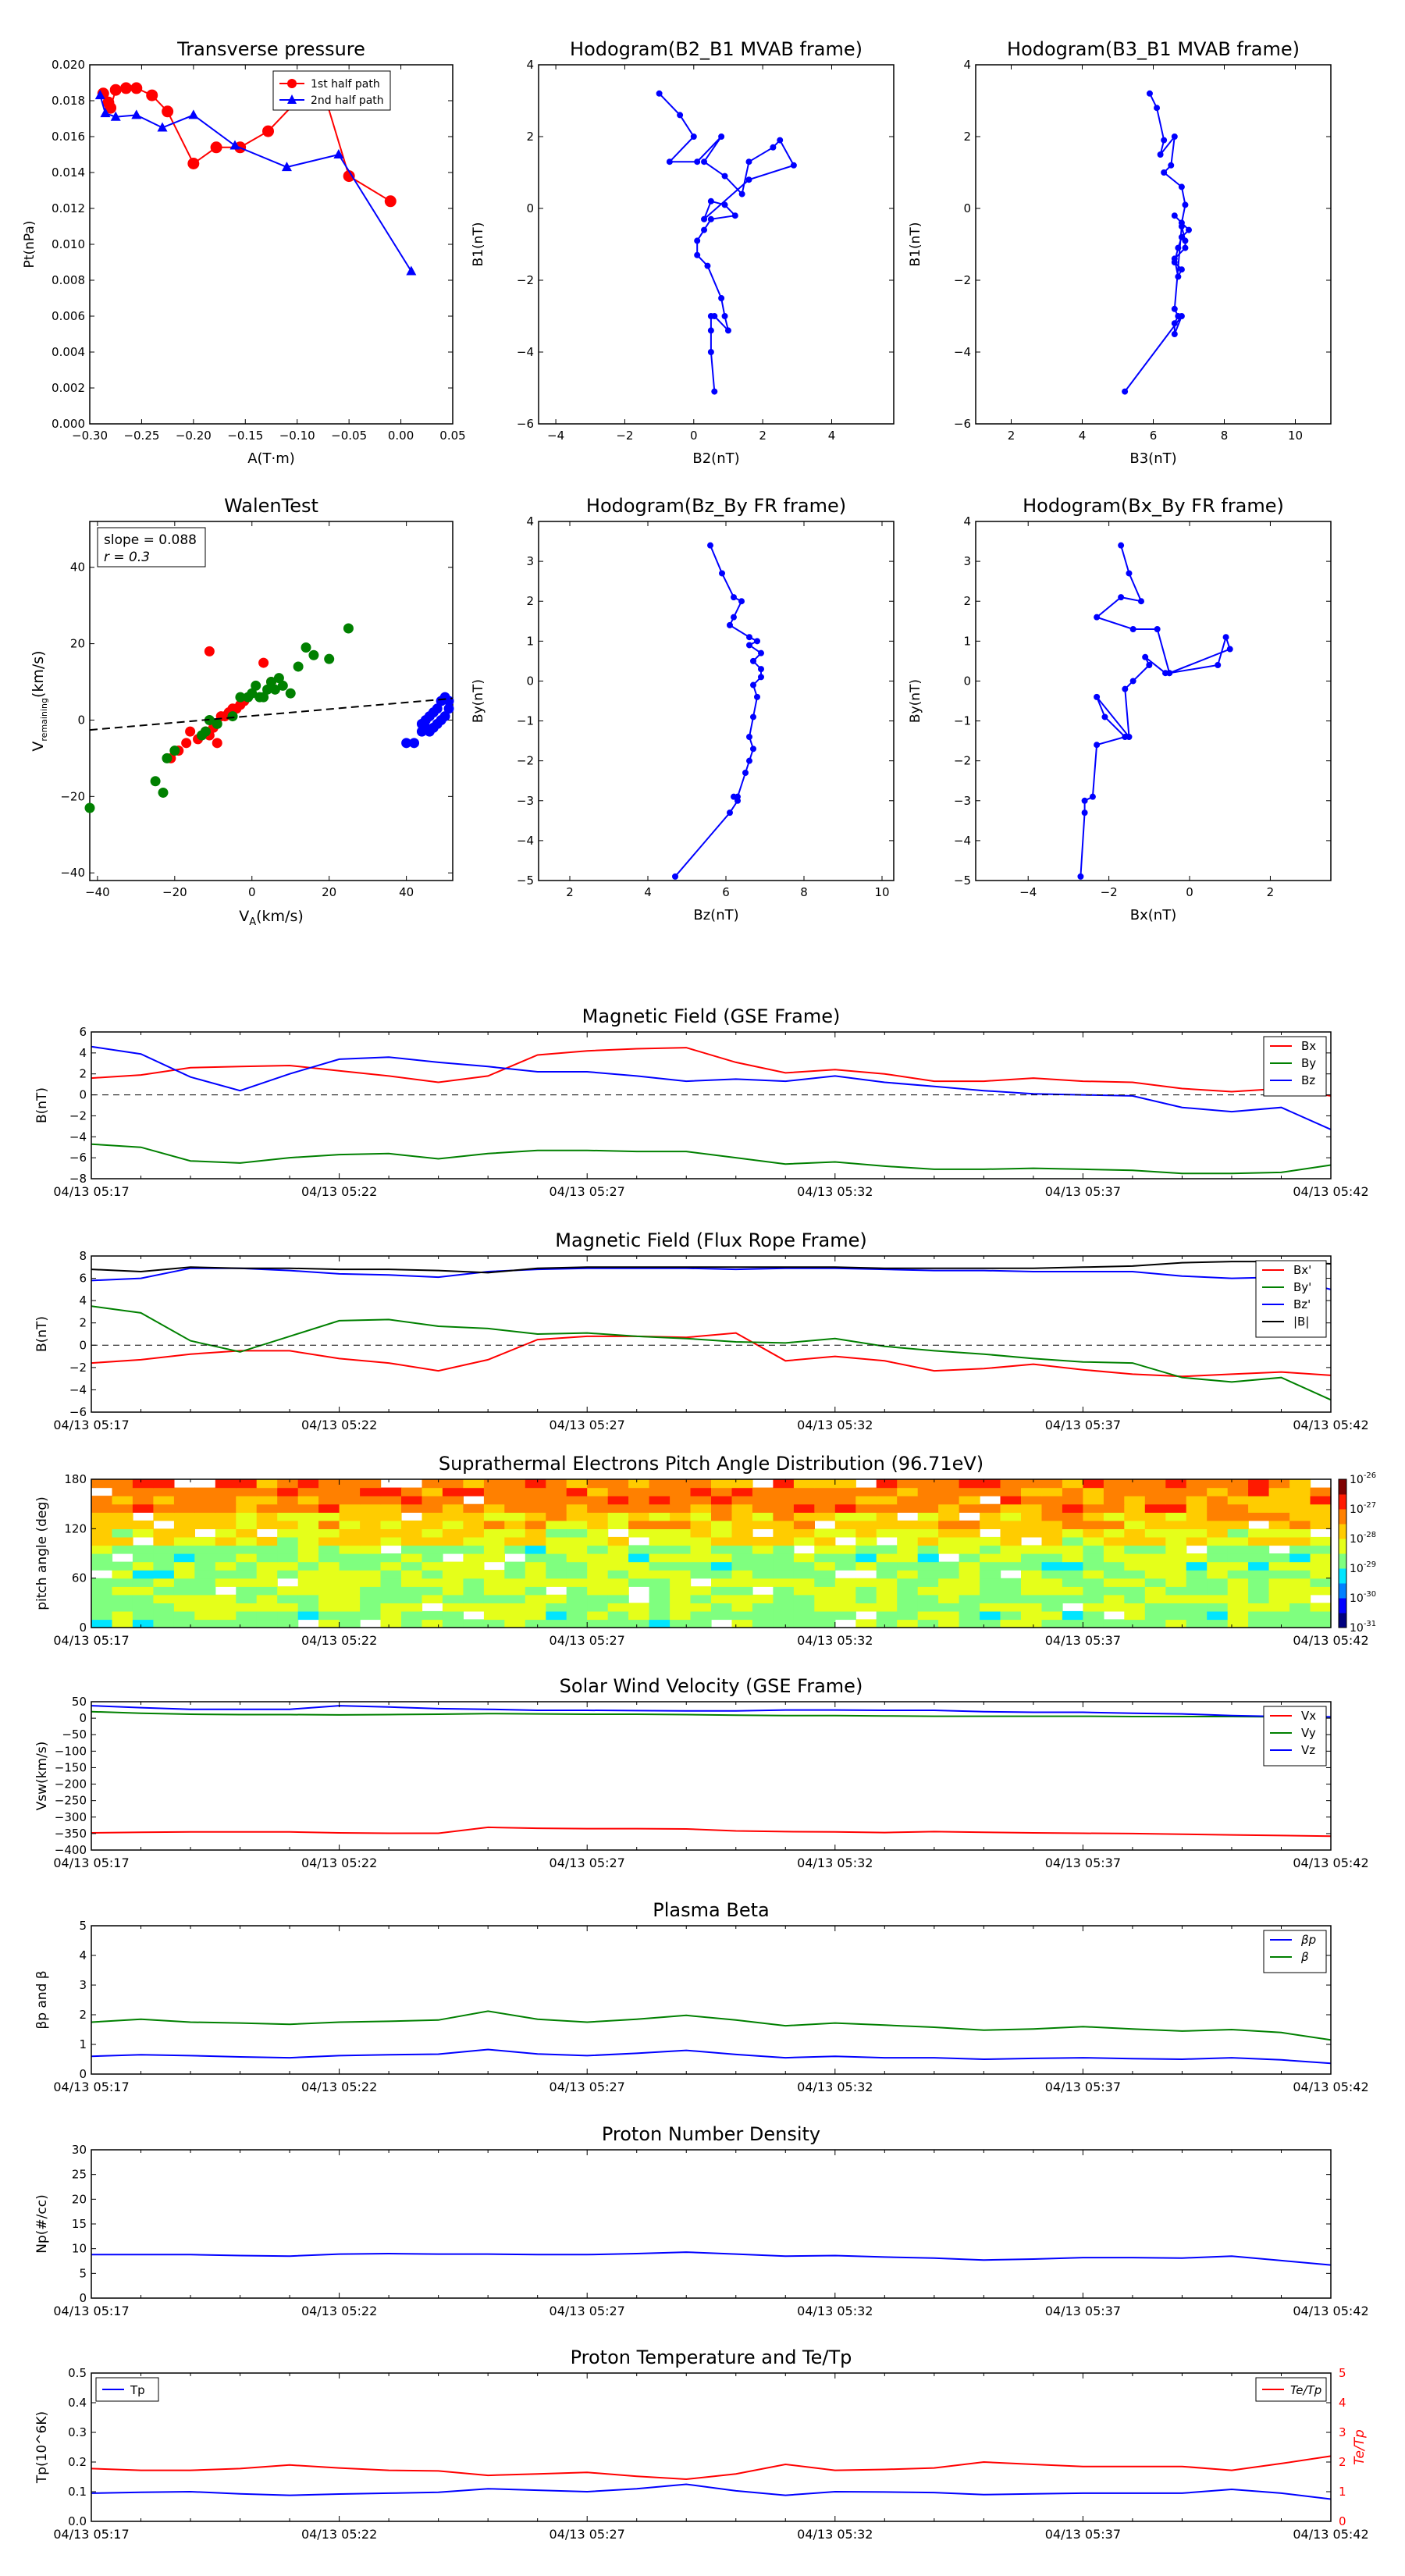 Image resolution: width=1405 pixels, height=2576 pixels. I want to click on x-tick-label: 6, so click(726, 892).